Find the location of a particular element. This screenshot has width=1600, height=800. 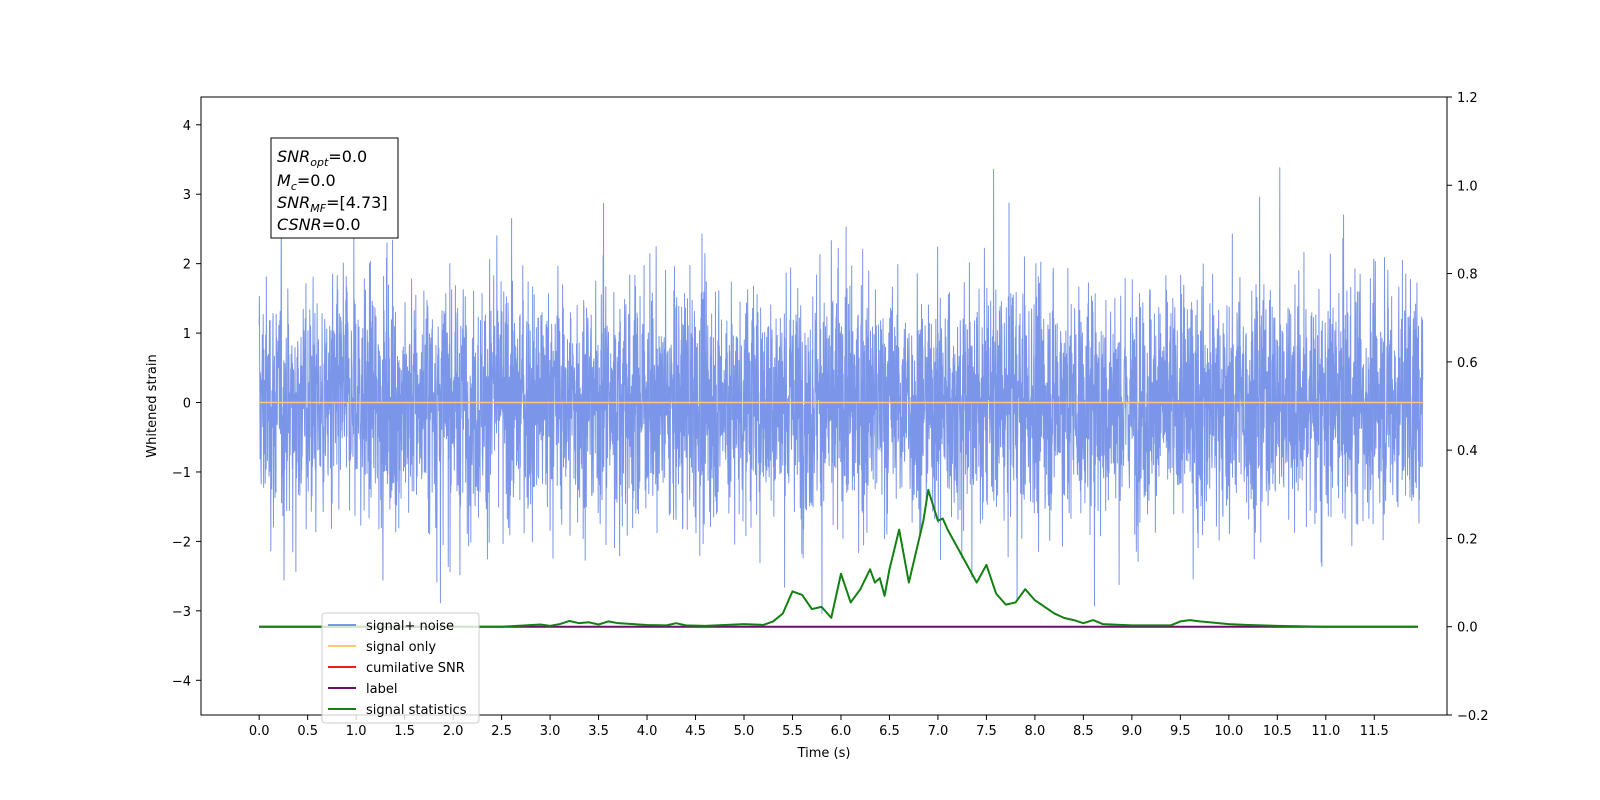

x-tick-label: 8.0 is located at coordinates (1035, 731).